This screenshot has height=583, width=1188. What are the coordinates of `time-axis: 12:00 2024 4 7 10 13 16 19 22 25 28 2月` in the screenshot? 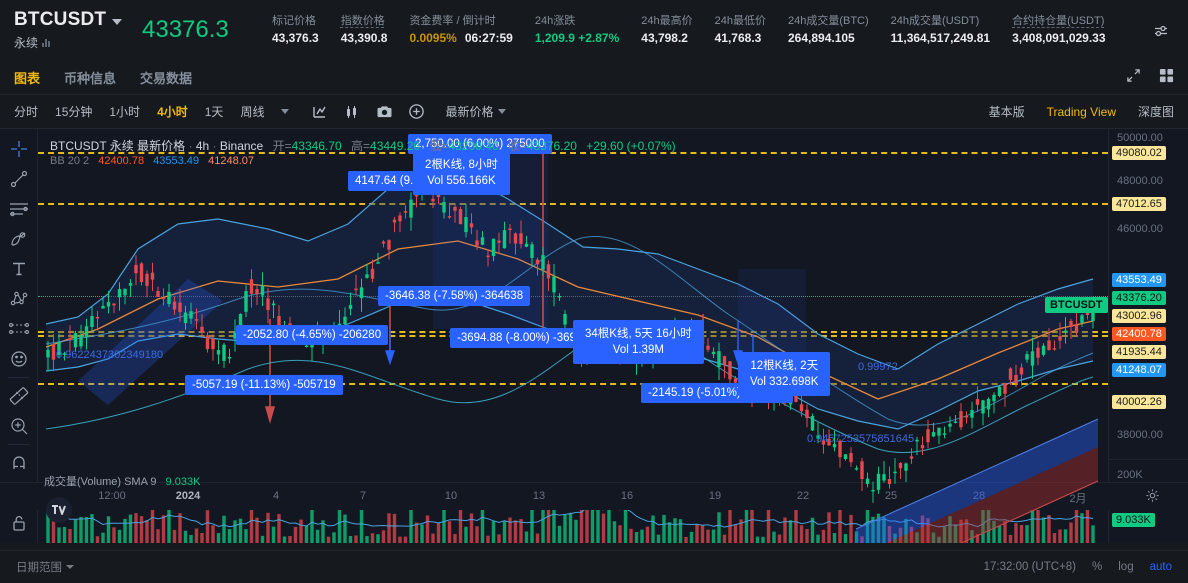 It's located at (594, 496).